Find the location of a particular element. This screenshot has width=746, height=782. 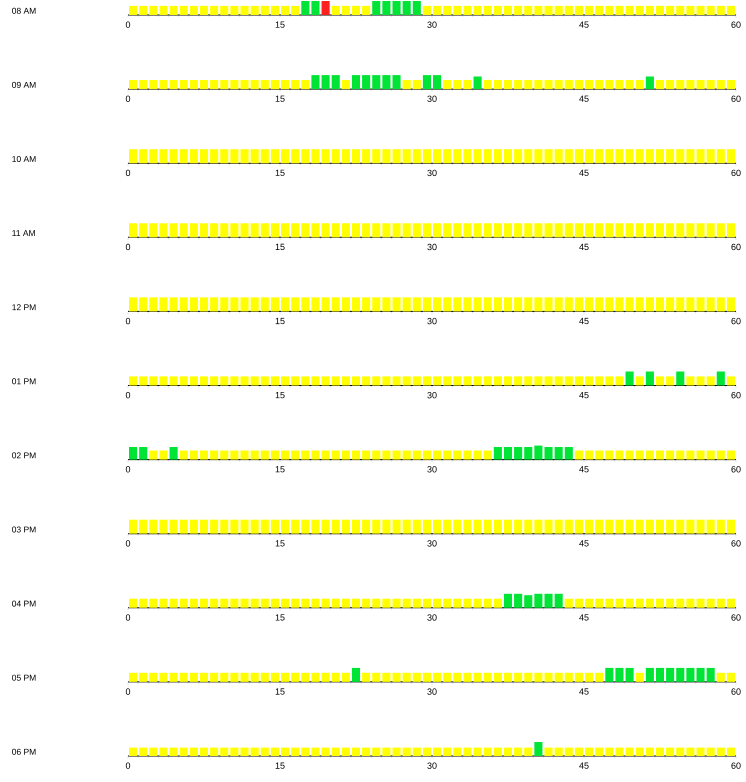

y-axis-title: 09 AM is located at coordinates (24, 85).